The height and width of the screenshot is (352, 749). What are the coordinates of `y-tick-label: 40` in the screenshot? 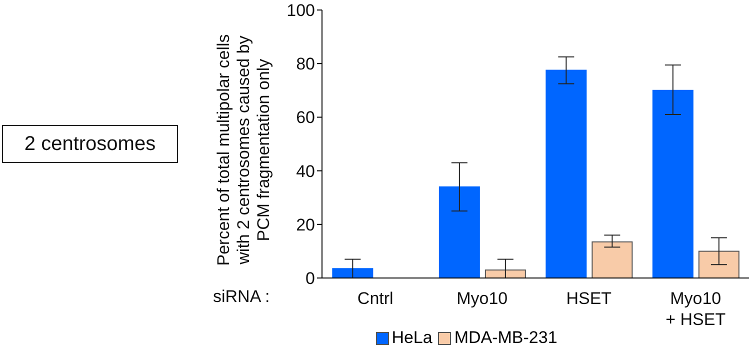 It's located at (305, 171).